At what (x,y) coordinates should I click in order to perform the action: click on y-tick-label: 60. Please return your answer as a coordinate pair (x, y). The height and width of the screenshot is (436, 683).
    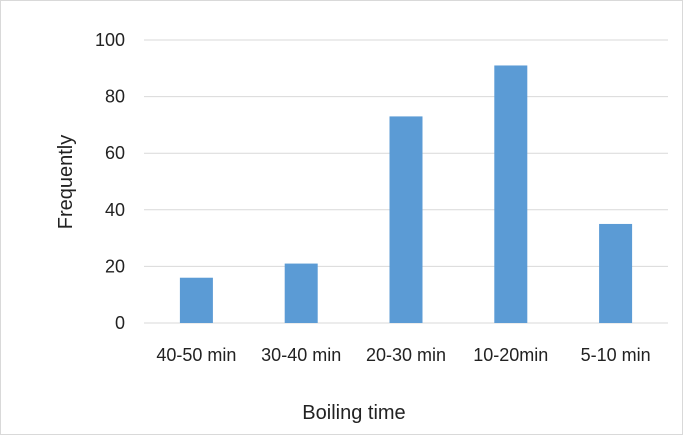
    Looking at the image, I should click on (115, 153).